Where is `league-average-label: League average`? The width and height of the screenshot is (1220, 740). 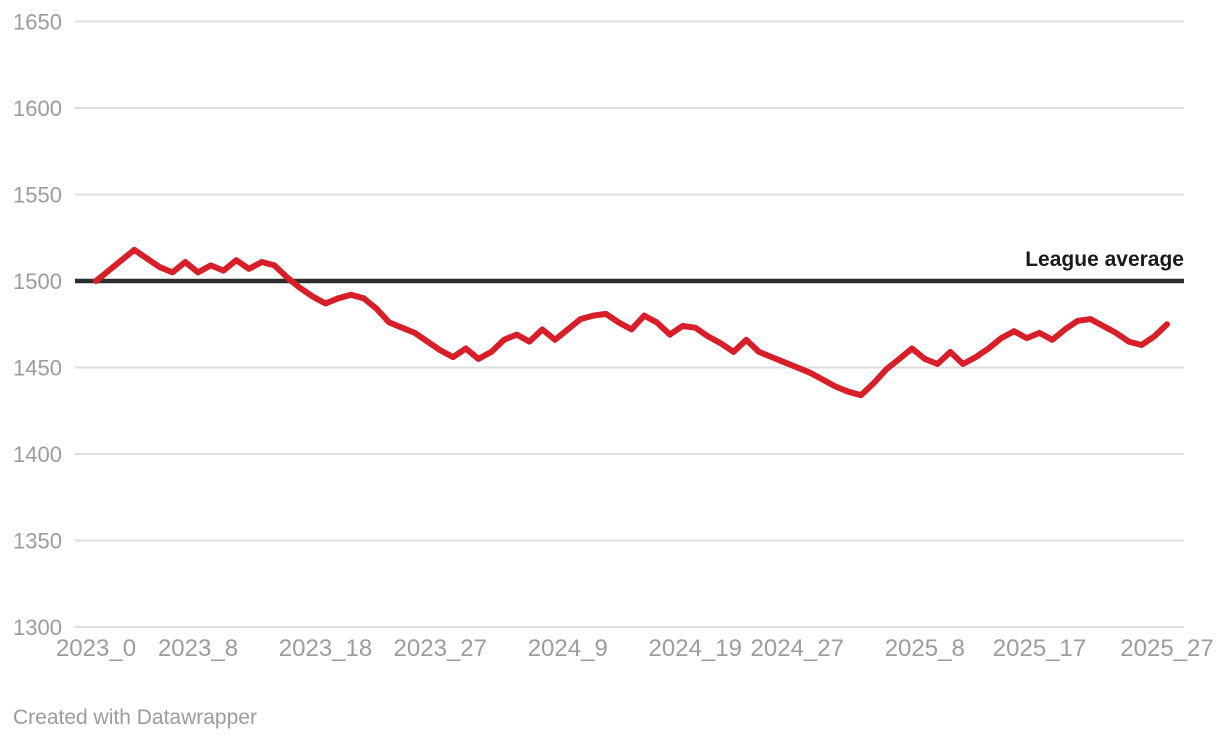
league-average-label: League average is located at coordinates (1104, 259).